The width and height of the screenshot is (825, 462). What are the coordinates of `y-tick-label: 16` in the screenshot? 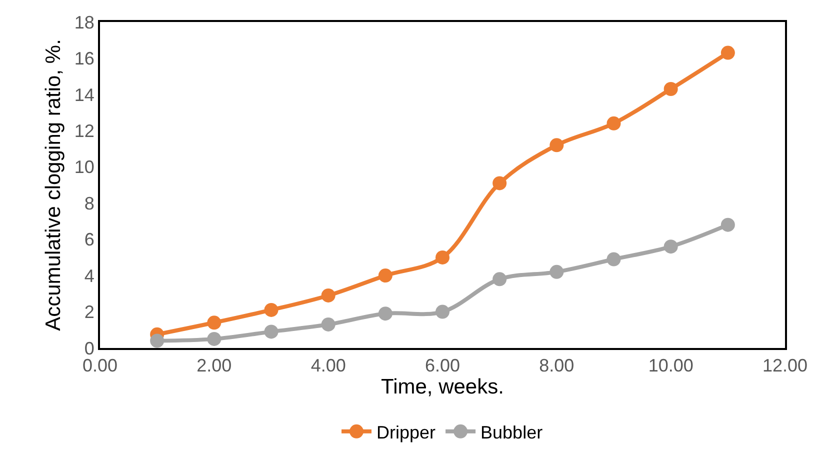 It's located at (84, 58).